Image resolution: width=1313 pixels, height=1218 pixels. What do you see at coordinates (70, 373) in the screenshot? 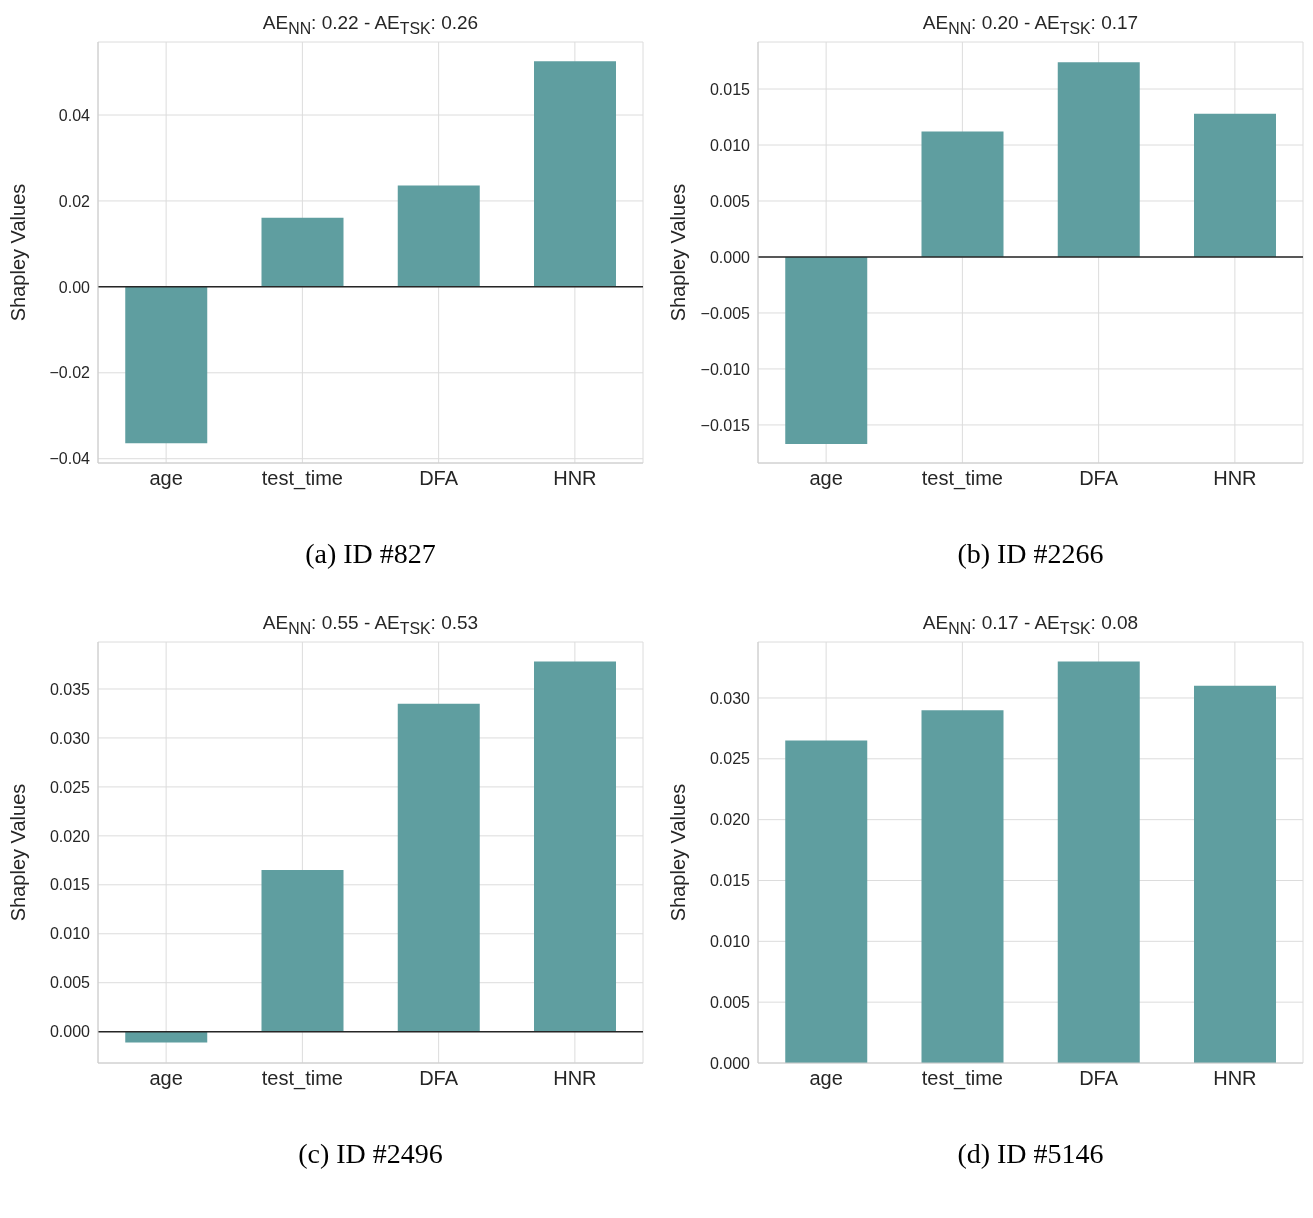
I see `y-tick-label: −0.02` at bounding box center [70, 373].